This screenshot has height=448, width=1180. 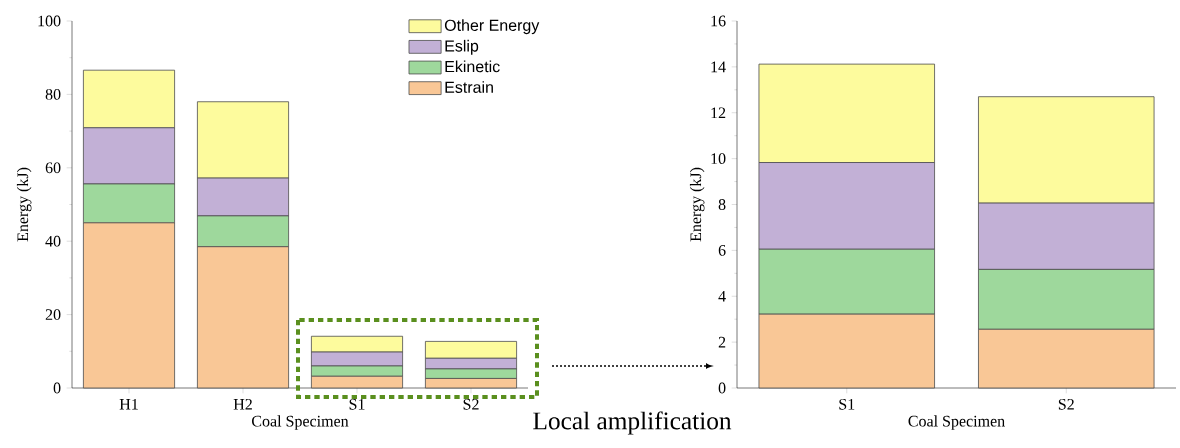 What do you see at coordinates (49, 21) in the screenshot?
I see `y-tick-label: 100` at bounding box center [49, 21].